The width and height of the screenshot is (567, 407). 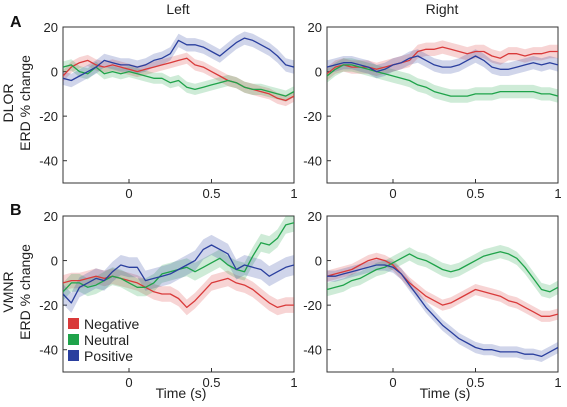 I want to click on column-title-left: Left, so click(x=177, y=9).